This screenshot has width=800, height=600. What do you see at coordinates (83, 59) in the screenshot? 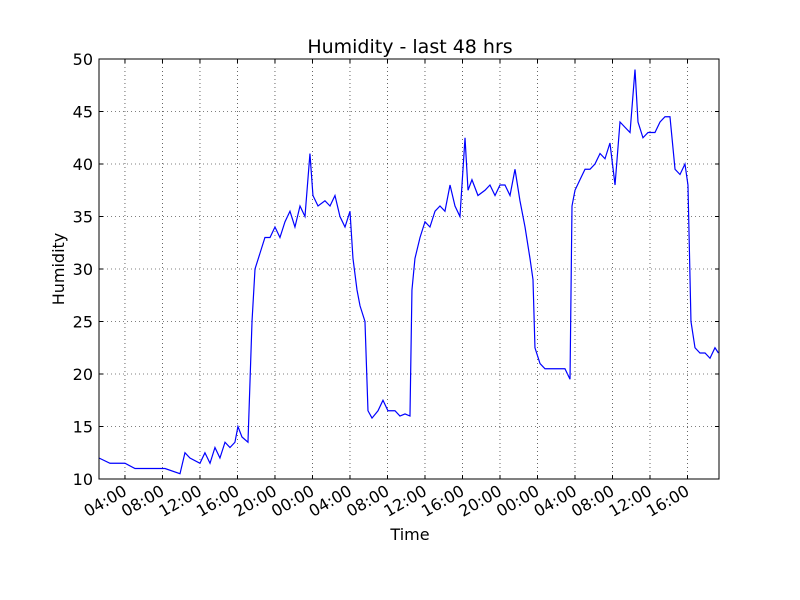
I see `y-tick-label: 50` at bounding box center [83, 59].